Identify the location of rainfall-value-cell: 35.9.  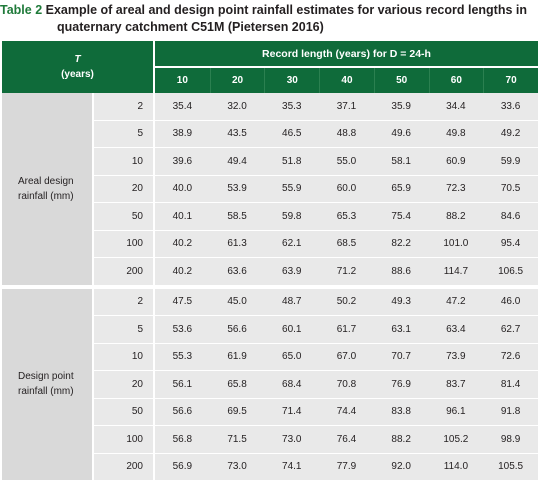
(401, 107).